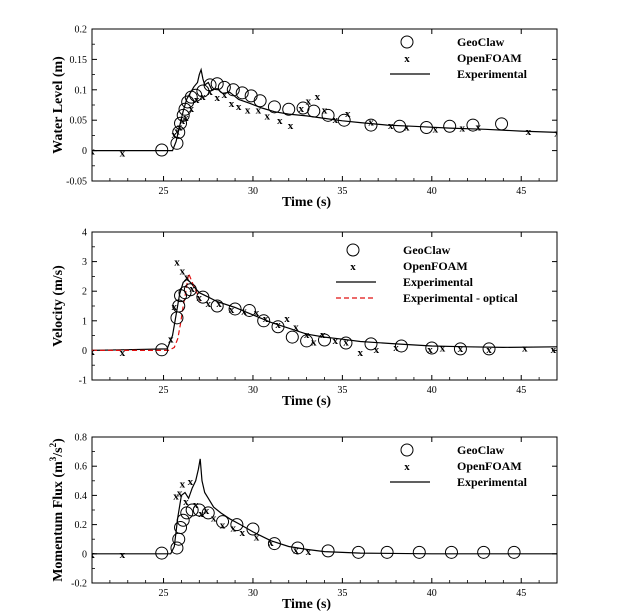 This screenshot has height=612, width=621. Describe the element at coordinates (84, 262) in the screenshot. I see `y-tick-label: 3` at that location.